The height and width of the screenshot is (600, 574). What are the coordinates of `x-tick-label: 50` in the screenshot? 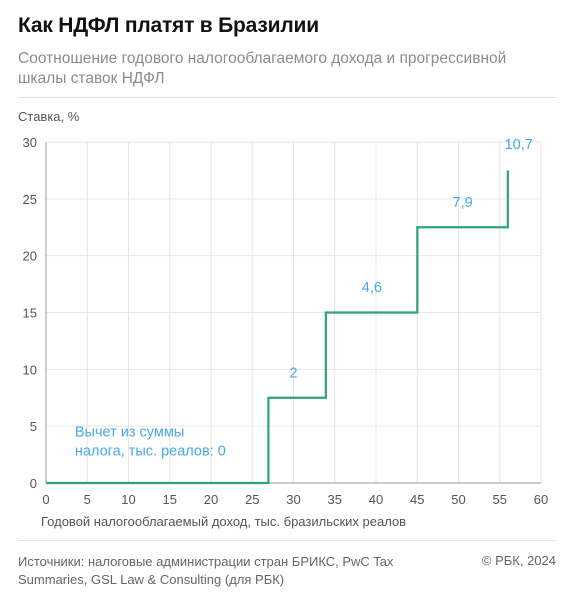 It's located at (458, 499).